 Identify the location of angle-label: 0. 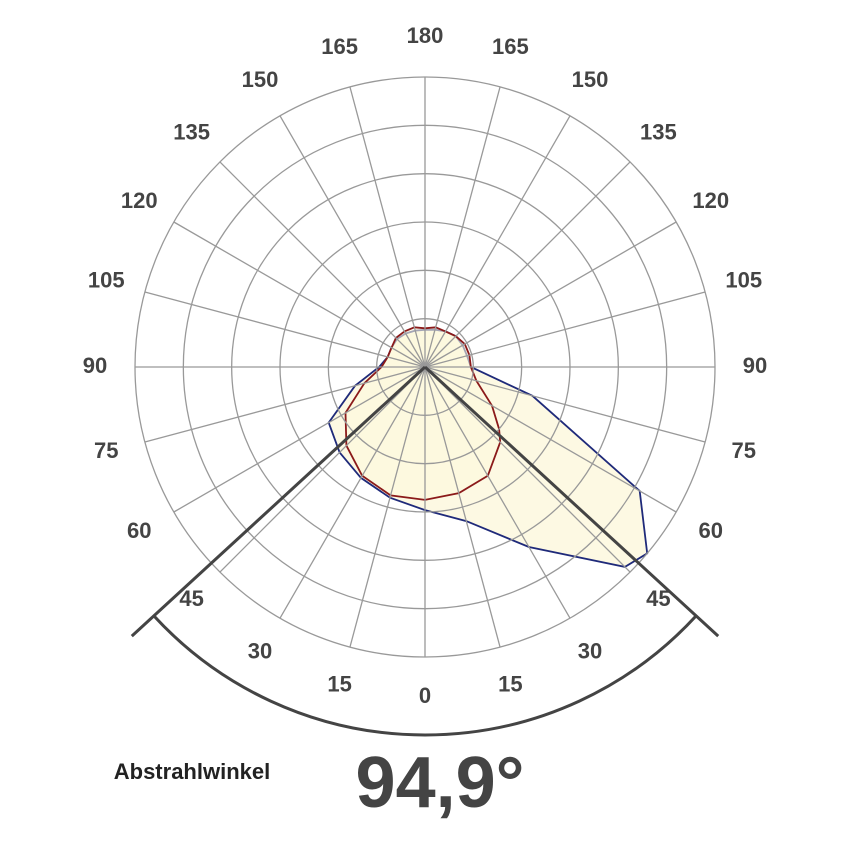
(425, 695).